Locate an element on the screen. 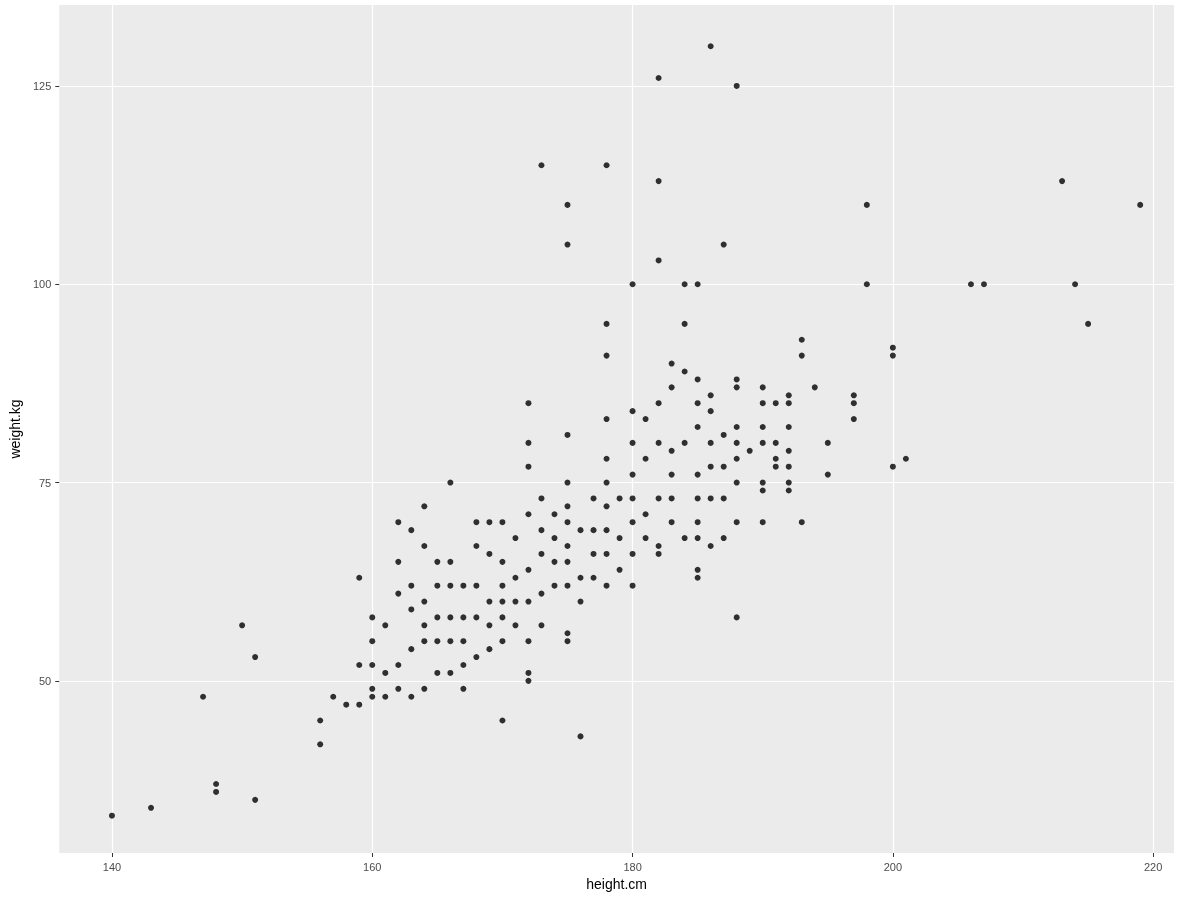 The width and height of the screenshot is (1200, 900). y-tick-label: 100 is located at coordinates (42, 284).